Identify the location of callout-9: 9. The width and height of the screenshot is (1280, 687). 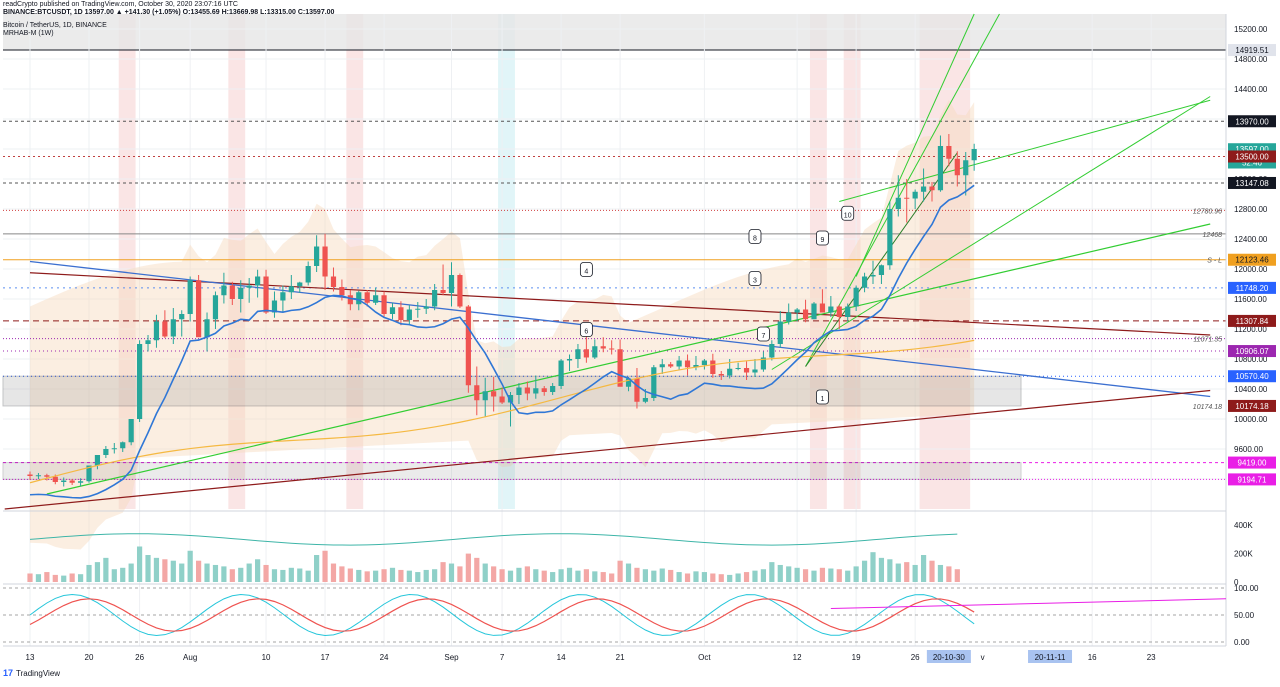
(822, 238).